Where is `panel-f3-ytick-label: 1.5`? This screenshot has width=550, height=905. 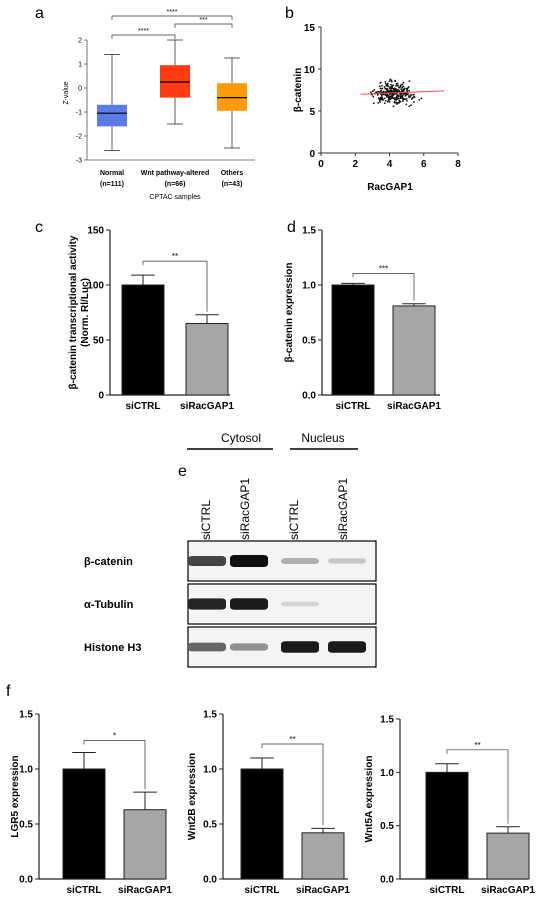
panel-f3-ytick-label: 1.5 is located at coordinates (387, 720).